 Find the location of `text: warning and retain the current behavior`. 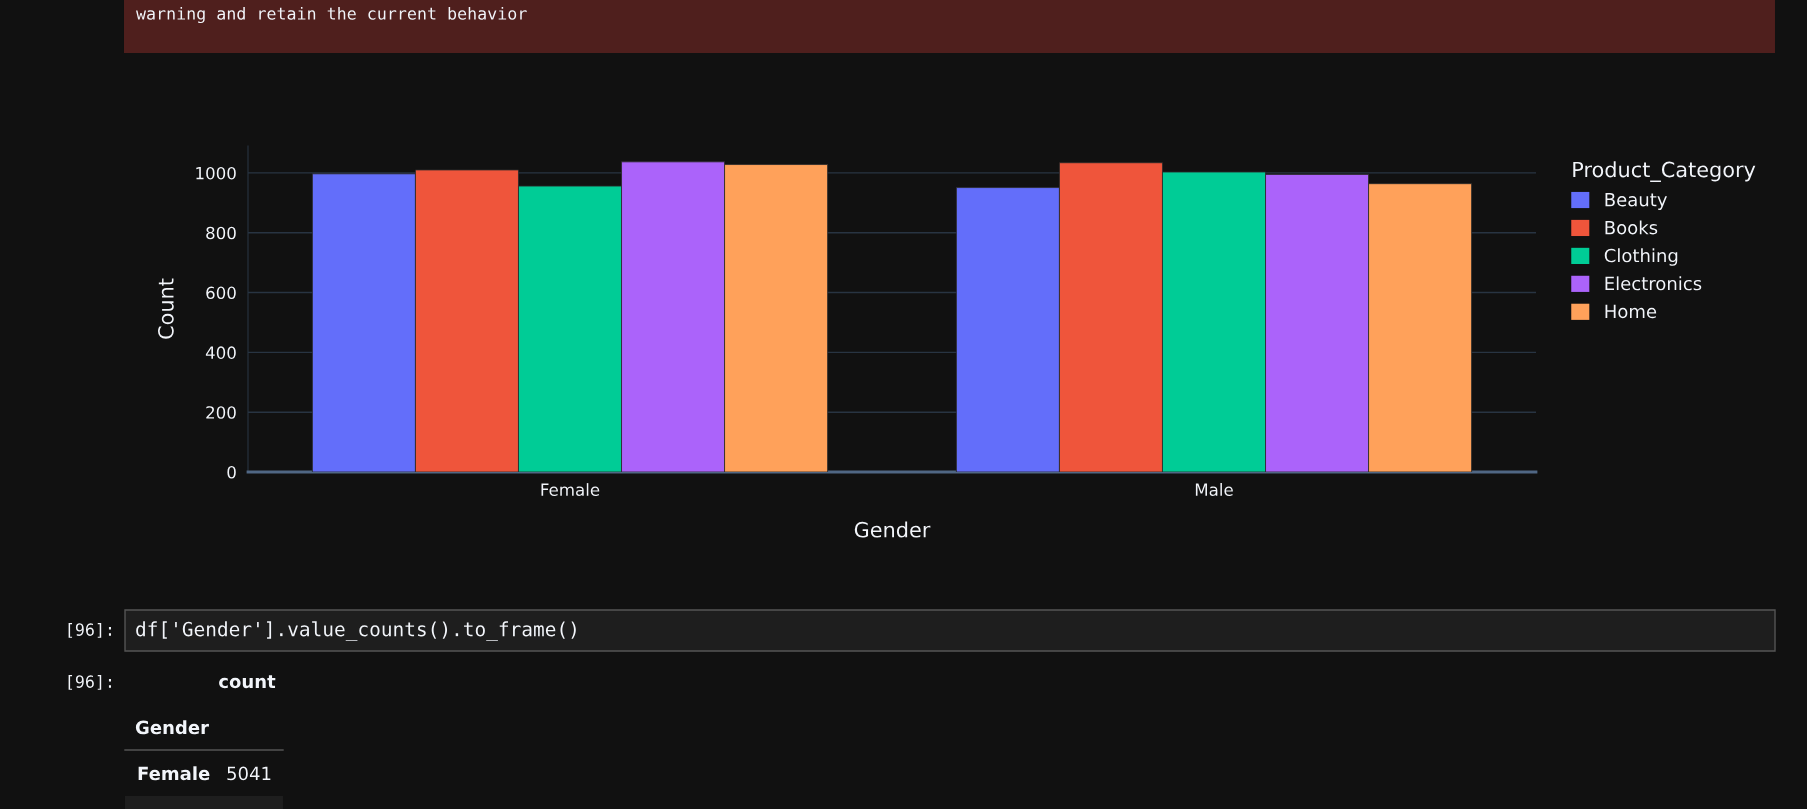

text: warning and retain the current behavior is located at coordinates (331, 15).